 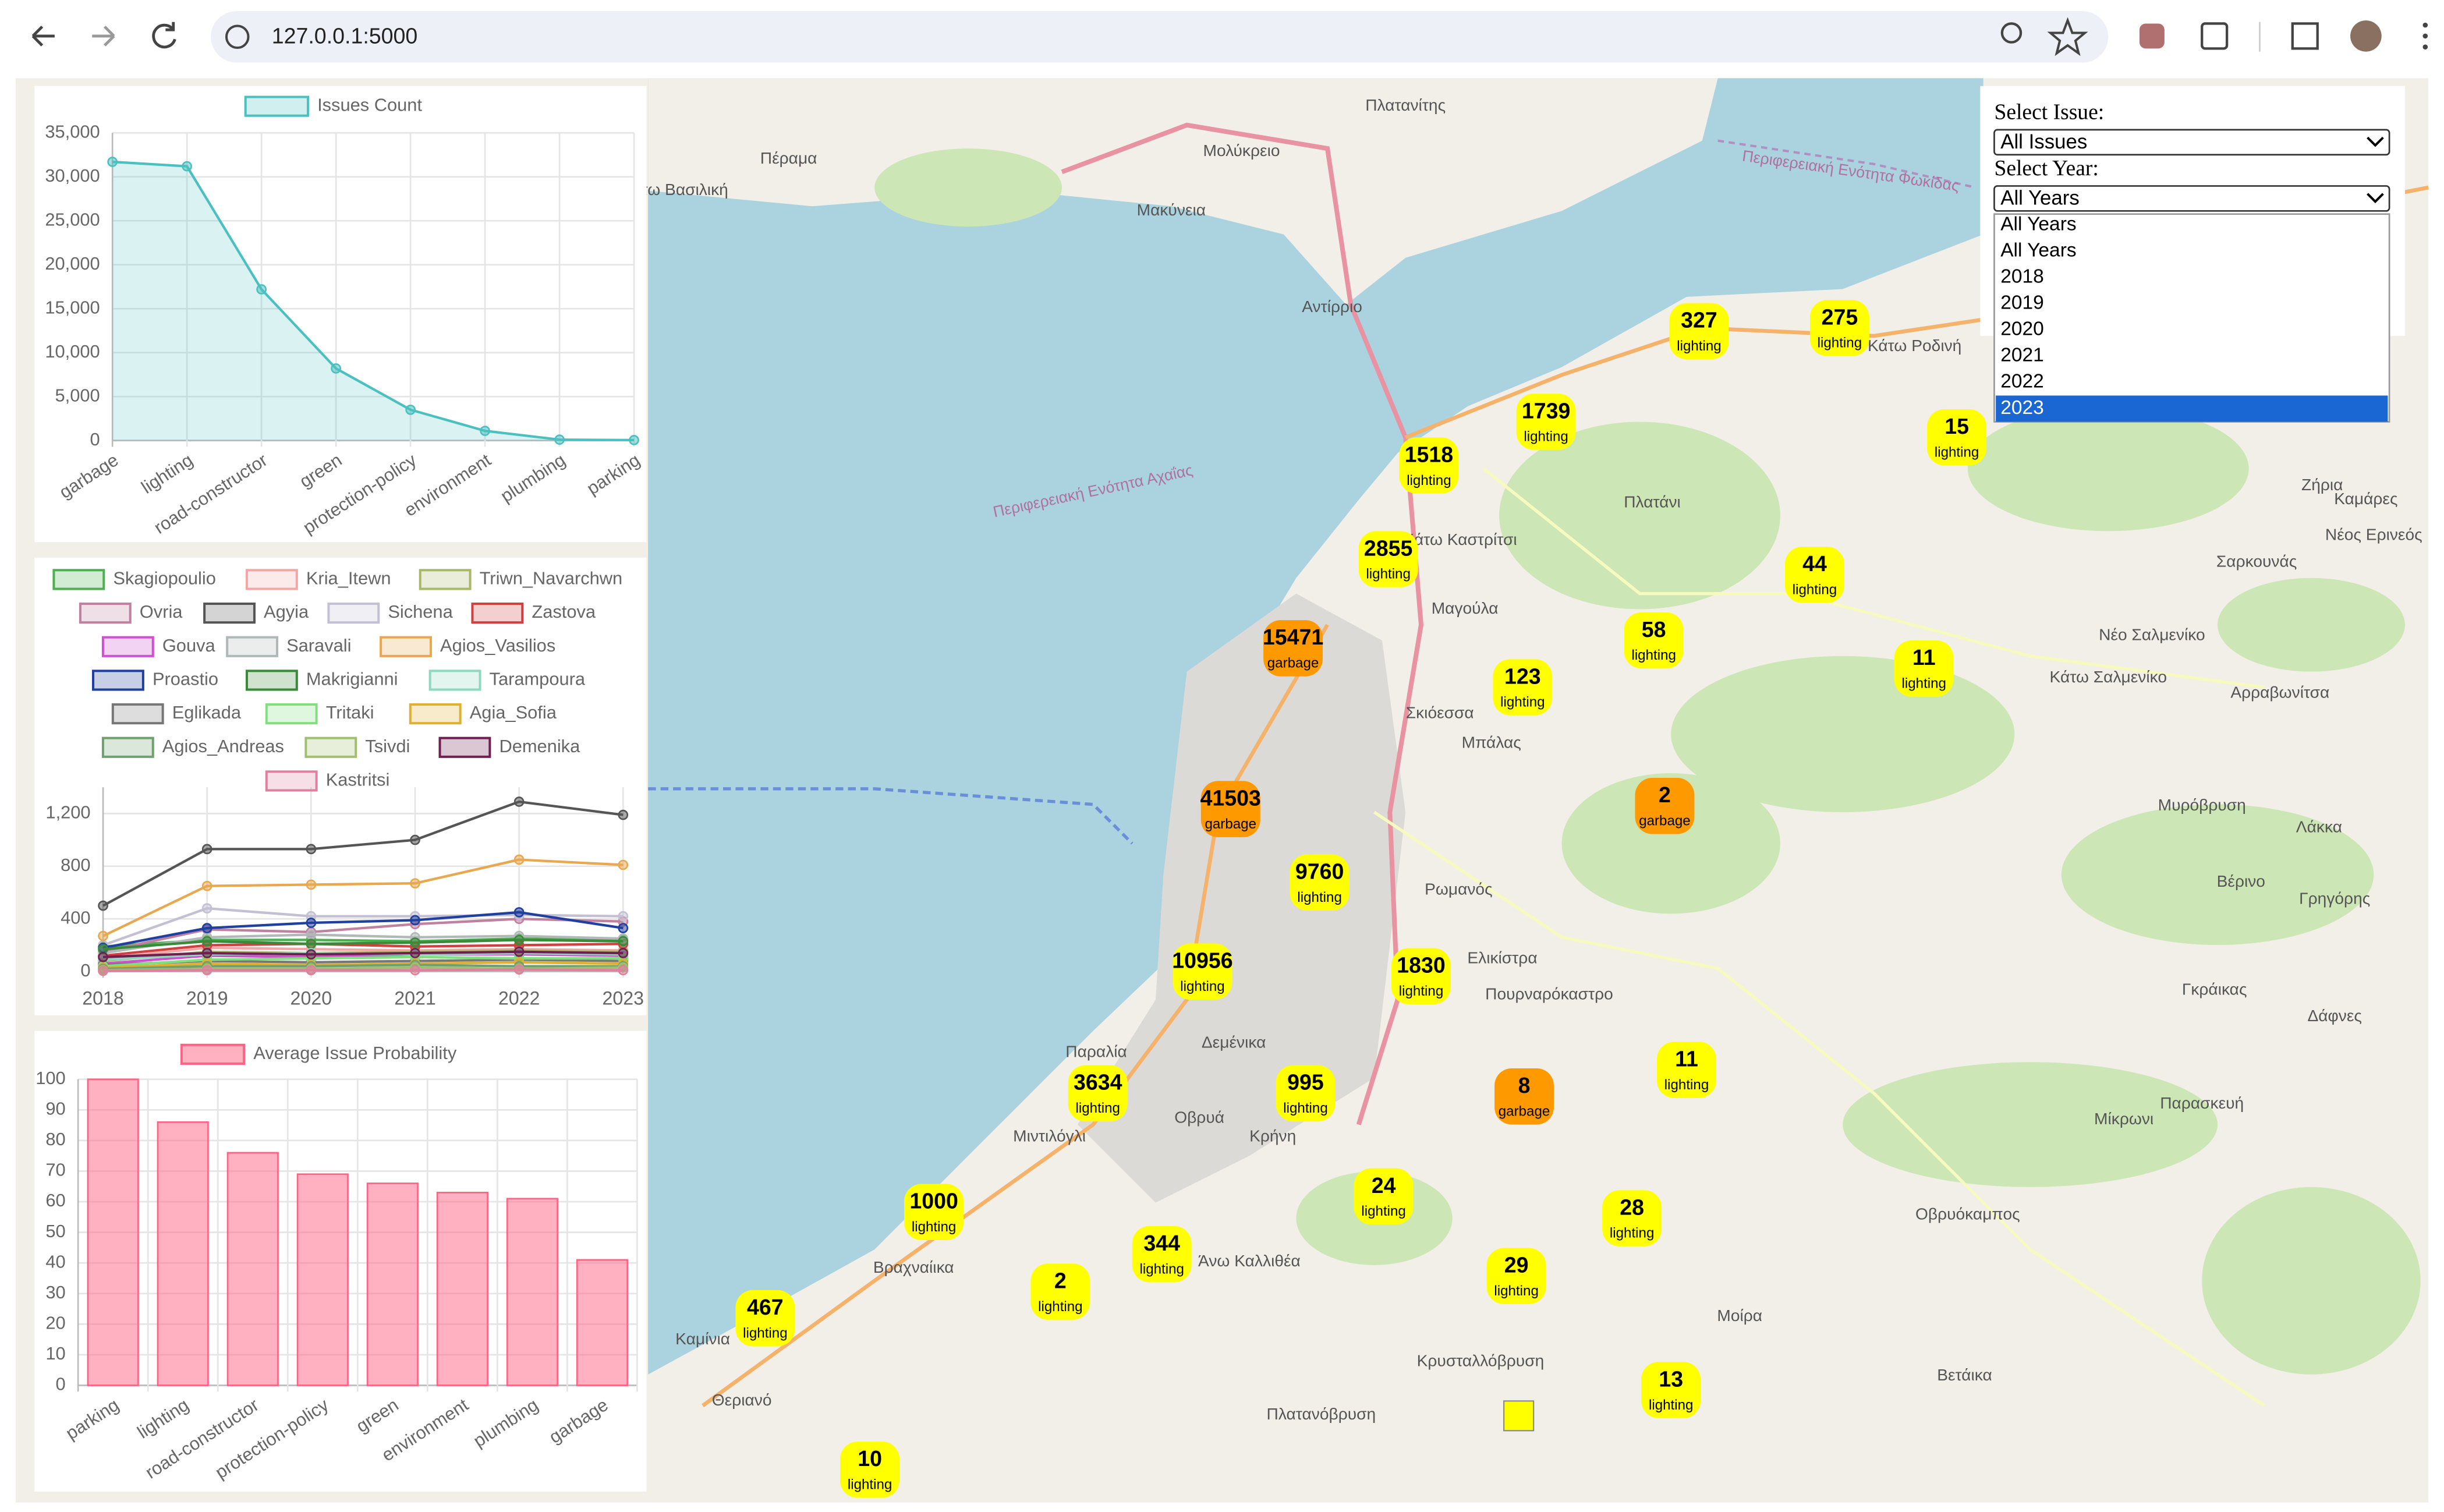 I want to click on marker: 29 lighting, so click(x=1516, y=1276).